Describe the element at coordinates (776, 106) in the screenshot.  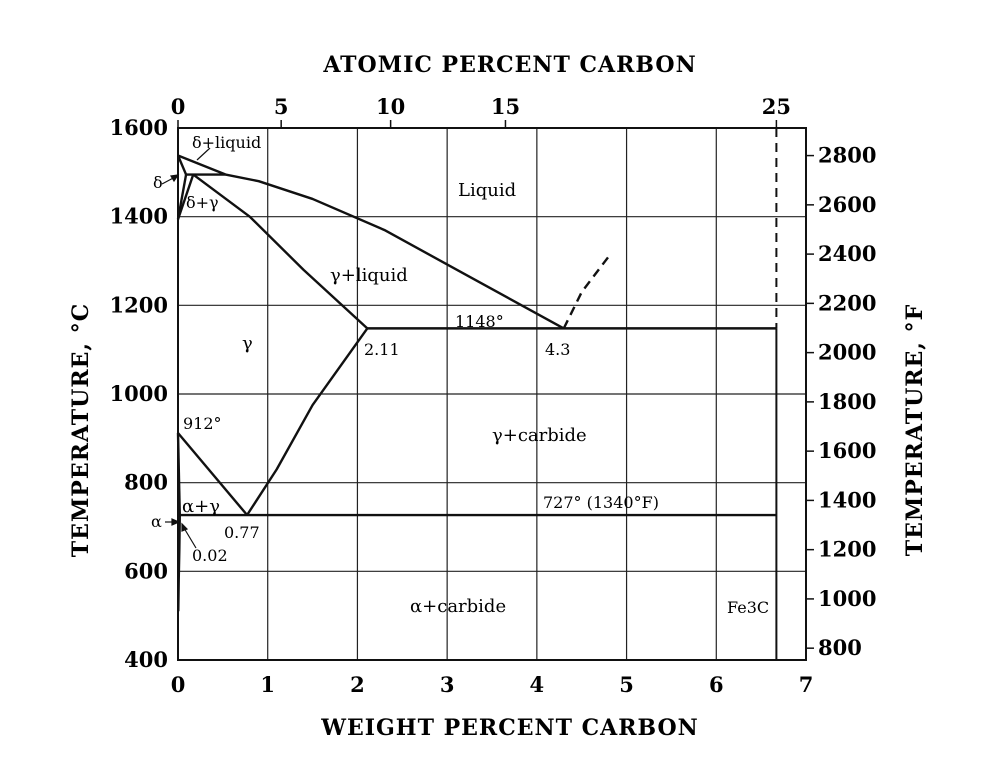
I see `top-tick-label-25: 25` at that location.